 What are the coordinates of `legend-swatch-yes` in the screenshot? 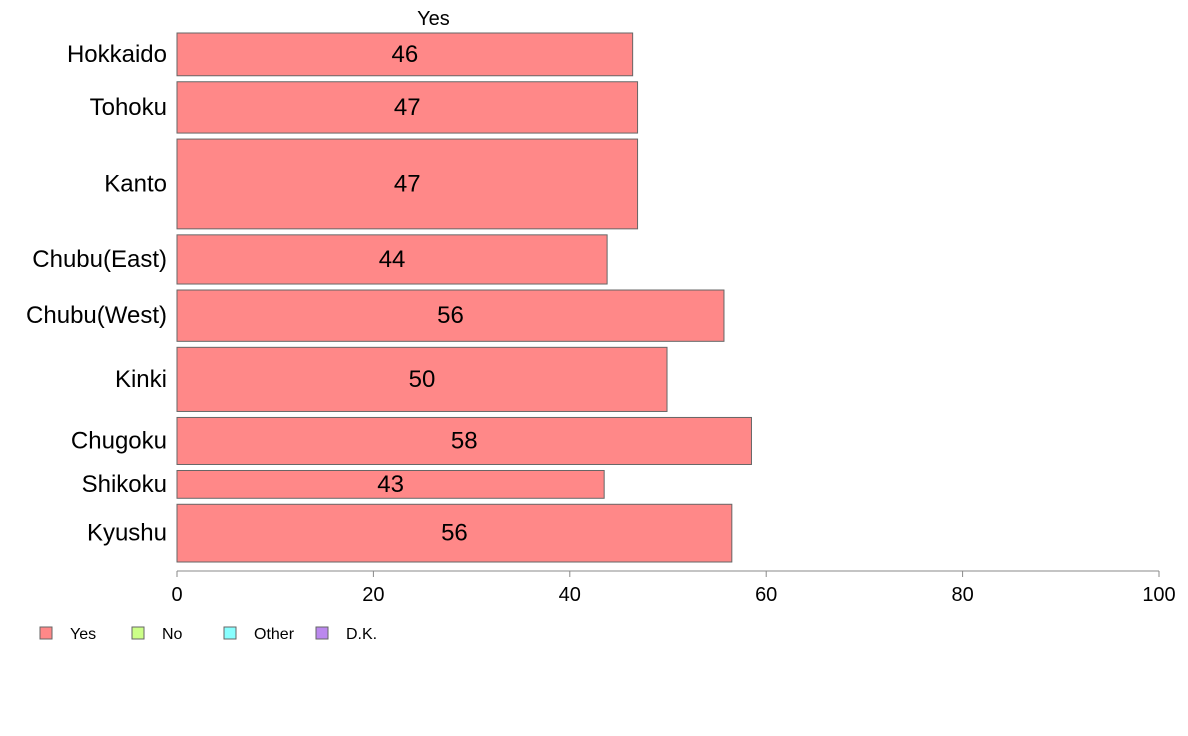 It's located at (46, 633).